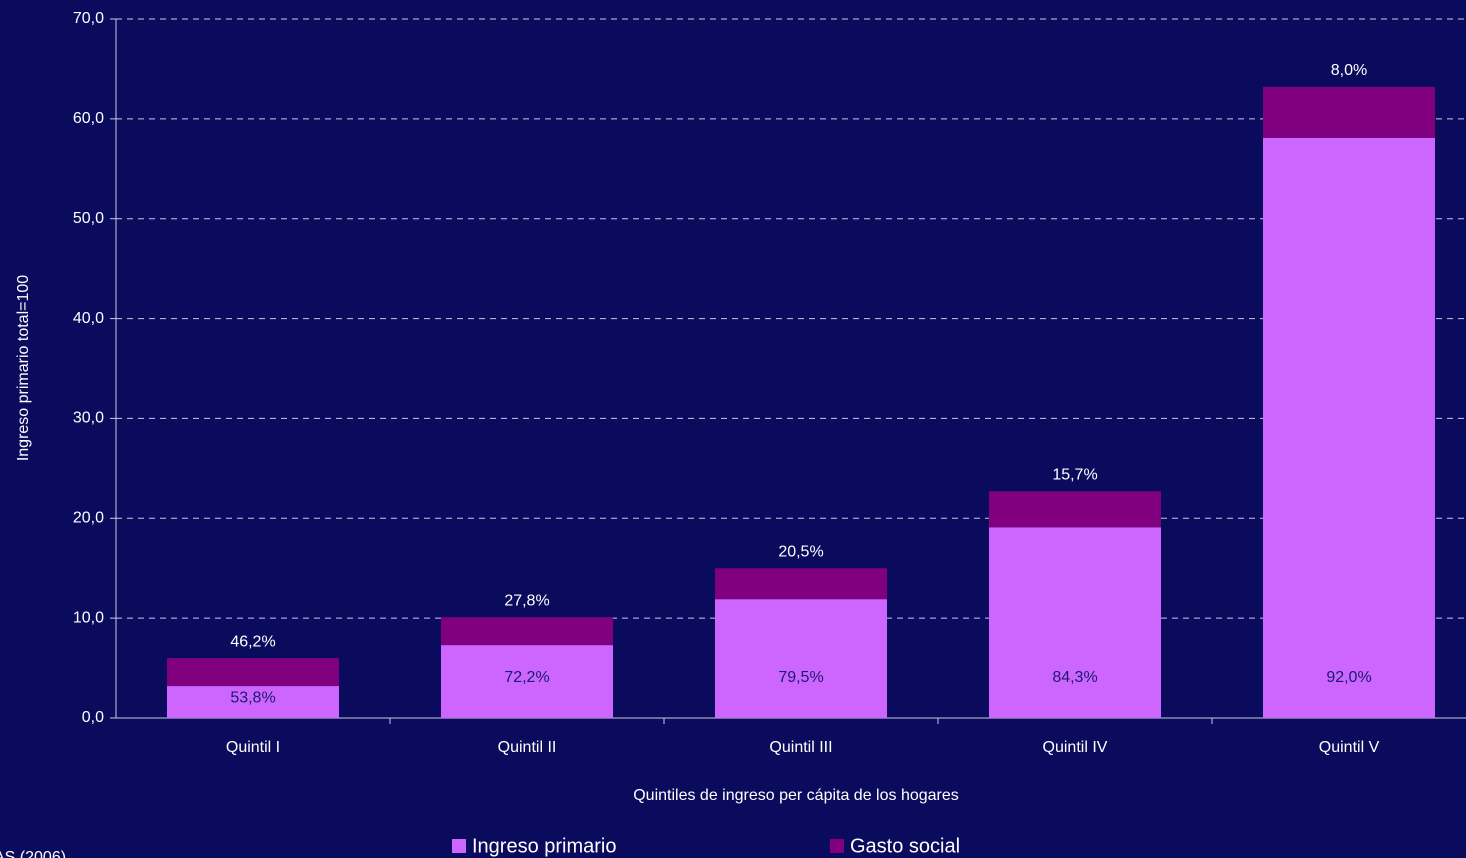  Describe the element at coordinates (88, 617) in the screenshot. I see `y-tick-label: 10,0` at that location.